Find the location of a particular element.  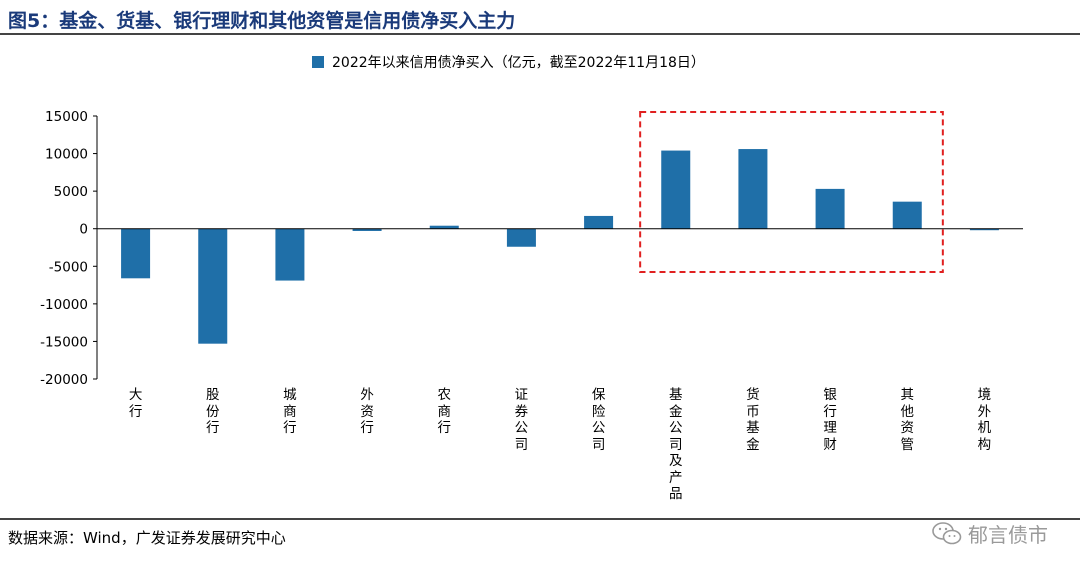

x-tick-label: 大行 is located at coordinates (135, 403).